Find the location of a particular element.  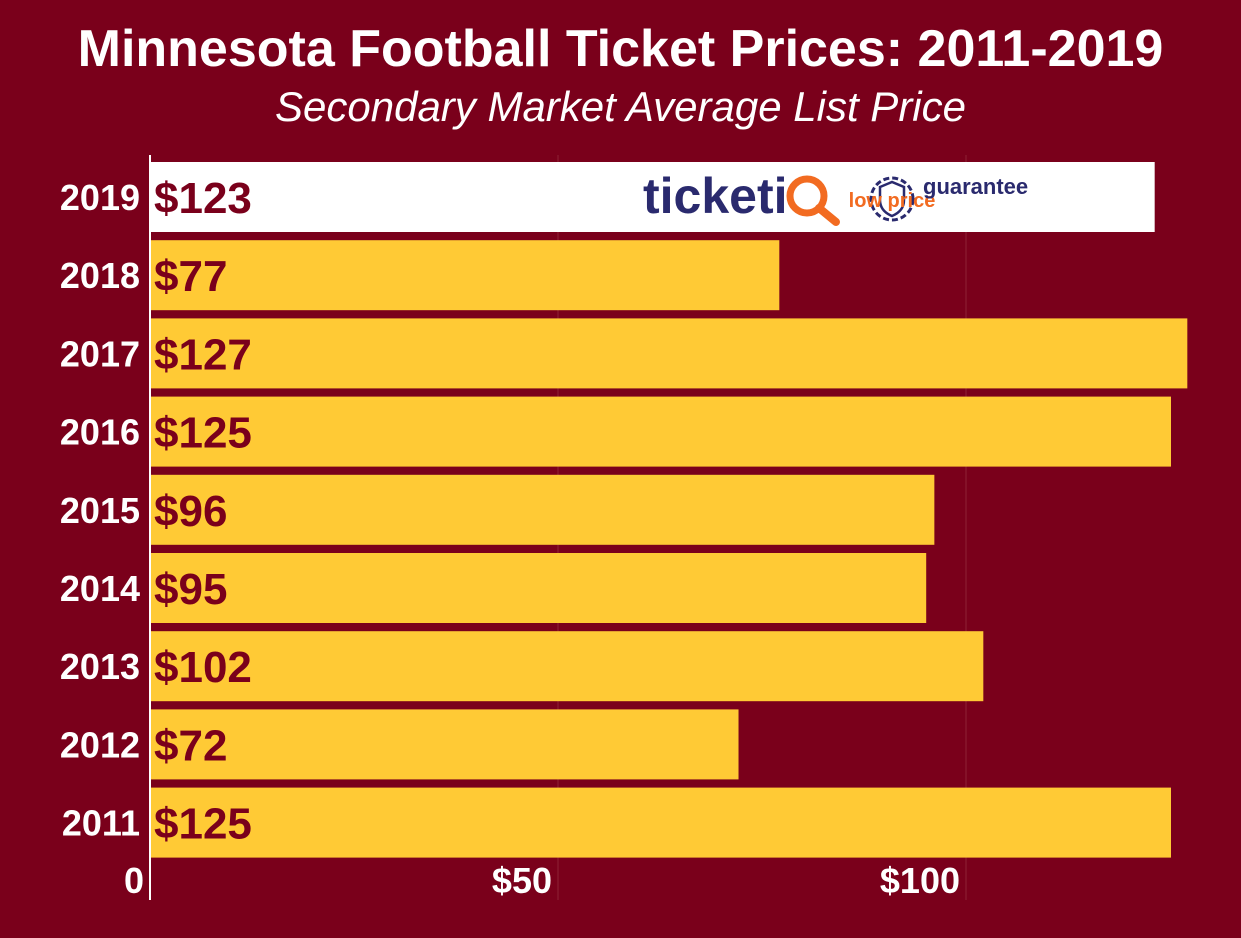

bar-2019 is located at coordinates (653, 197).